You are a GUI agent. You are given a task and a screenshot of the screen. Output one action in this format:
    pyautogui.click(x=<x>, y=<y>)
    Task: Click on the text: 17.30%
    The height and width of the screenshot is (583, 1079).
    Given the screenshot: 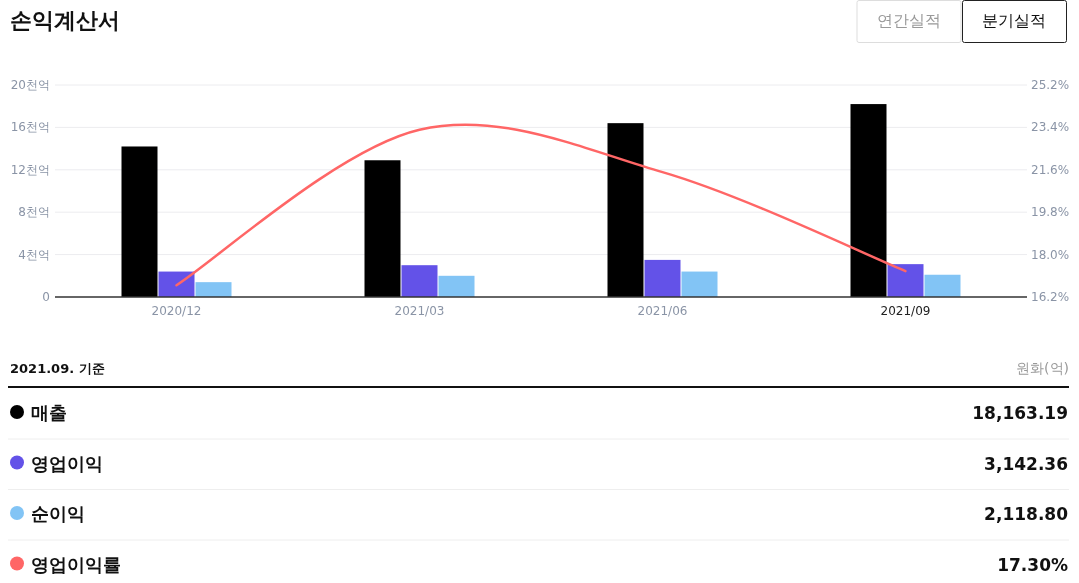 What is the action you would take?
    pyautogui.click(x=1032, y=564)
    